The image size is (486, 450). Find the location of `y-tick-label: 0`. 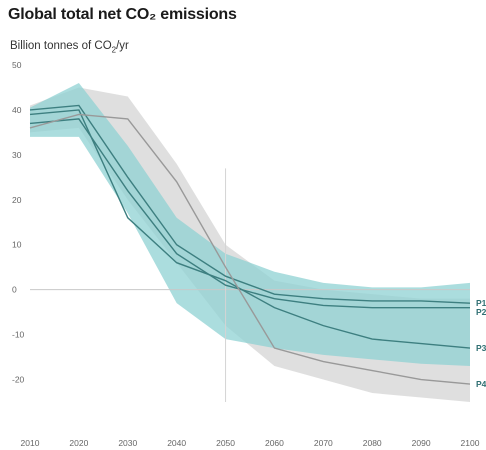

y-tick-label: 0 is located at coordinates (14, 290).